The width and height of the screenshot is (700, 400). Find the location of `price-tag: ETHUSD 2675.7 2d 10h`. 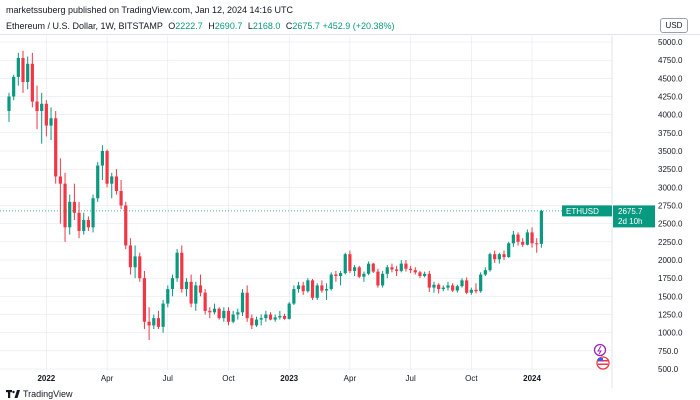

price-tag: ETHUSD 2675.7 2d 10h is located at coordinates (608, 216).